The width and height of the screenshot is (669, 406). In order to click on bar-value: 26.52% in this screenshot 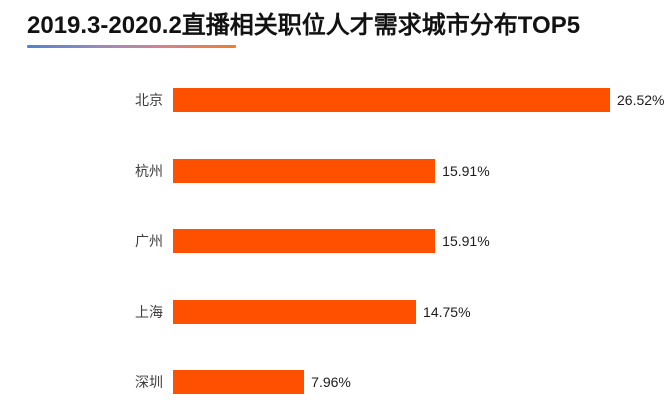, I will do `click(641, 100)`.